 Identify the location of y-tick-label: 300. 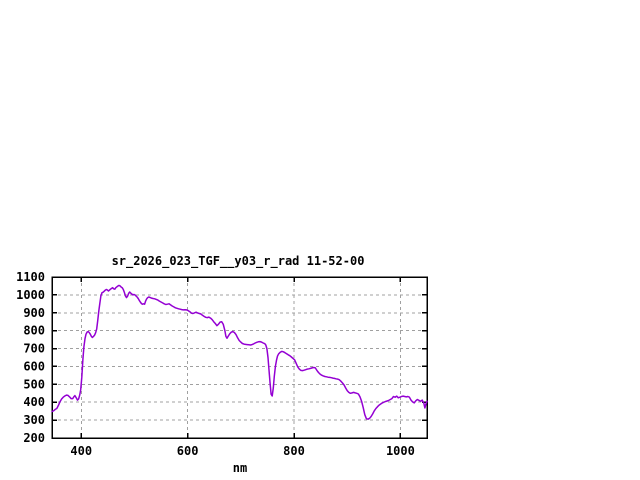
(34, 420).